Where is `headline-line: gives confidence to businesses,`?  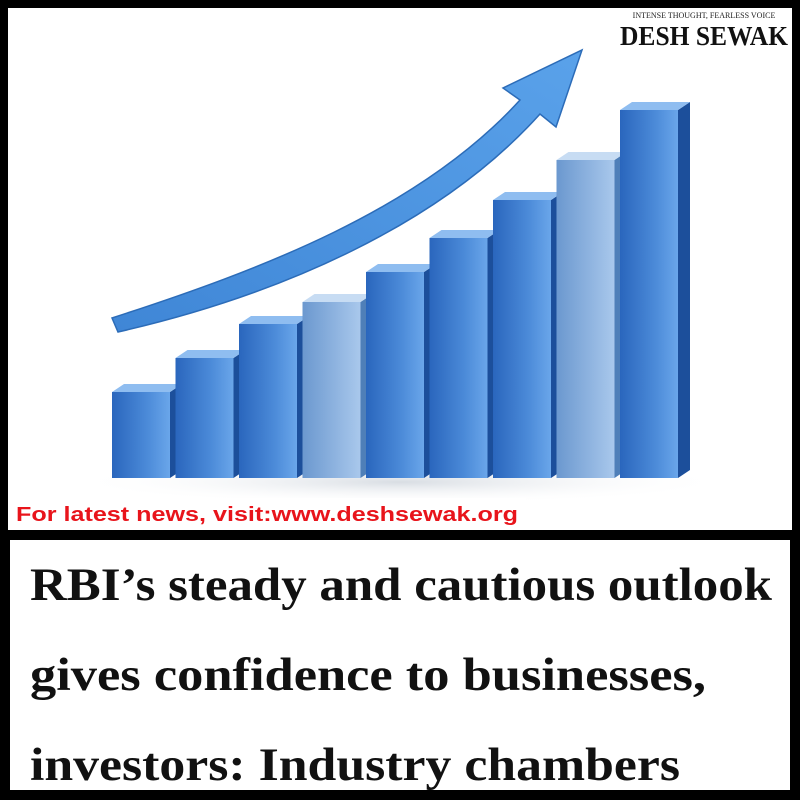
headline-line: gives confidence to businesses, is located at coordinates (368, 675).